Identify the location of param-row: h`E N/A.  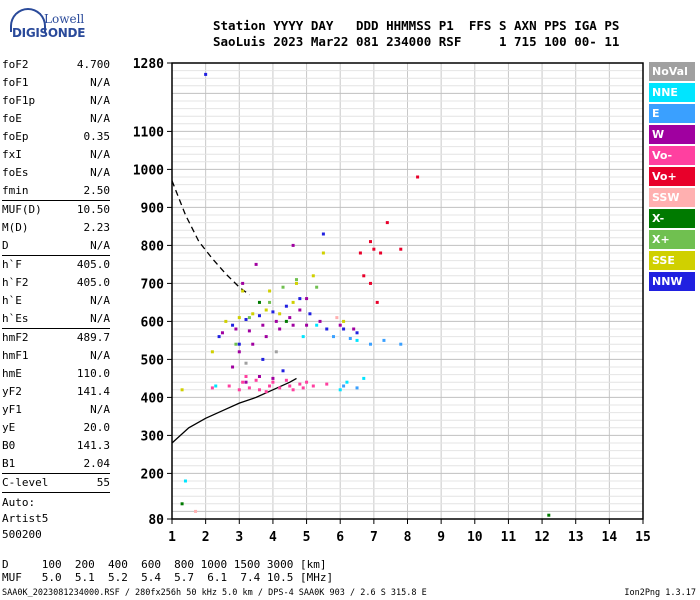
(56, 301).